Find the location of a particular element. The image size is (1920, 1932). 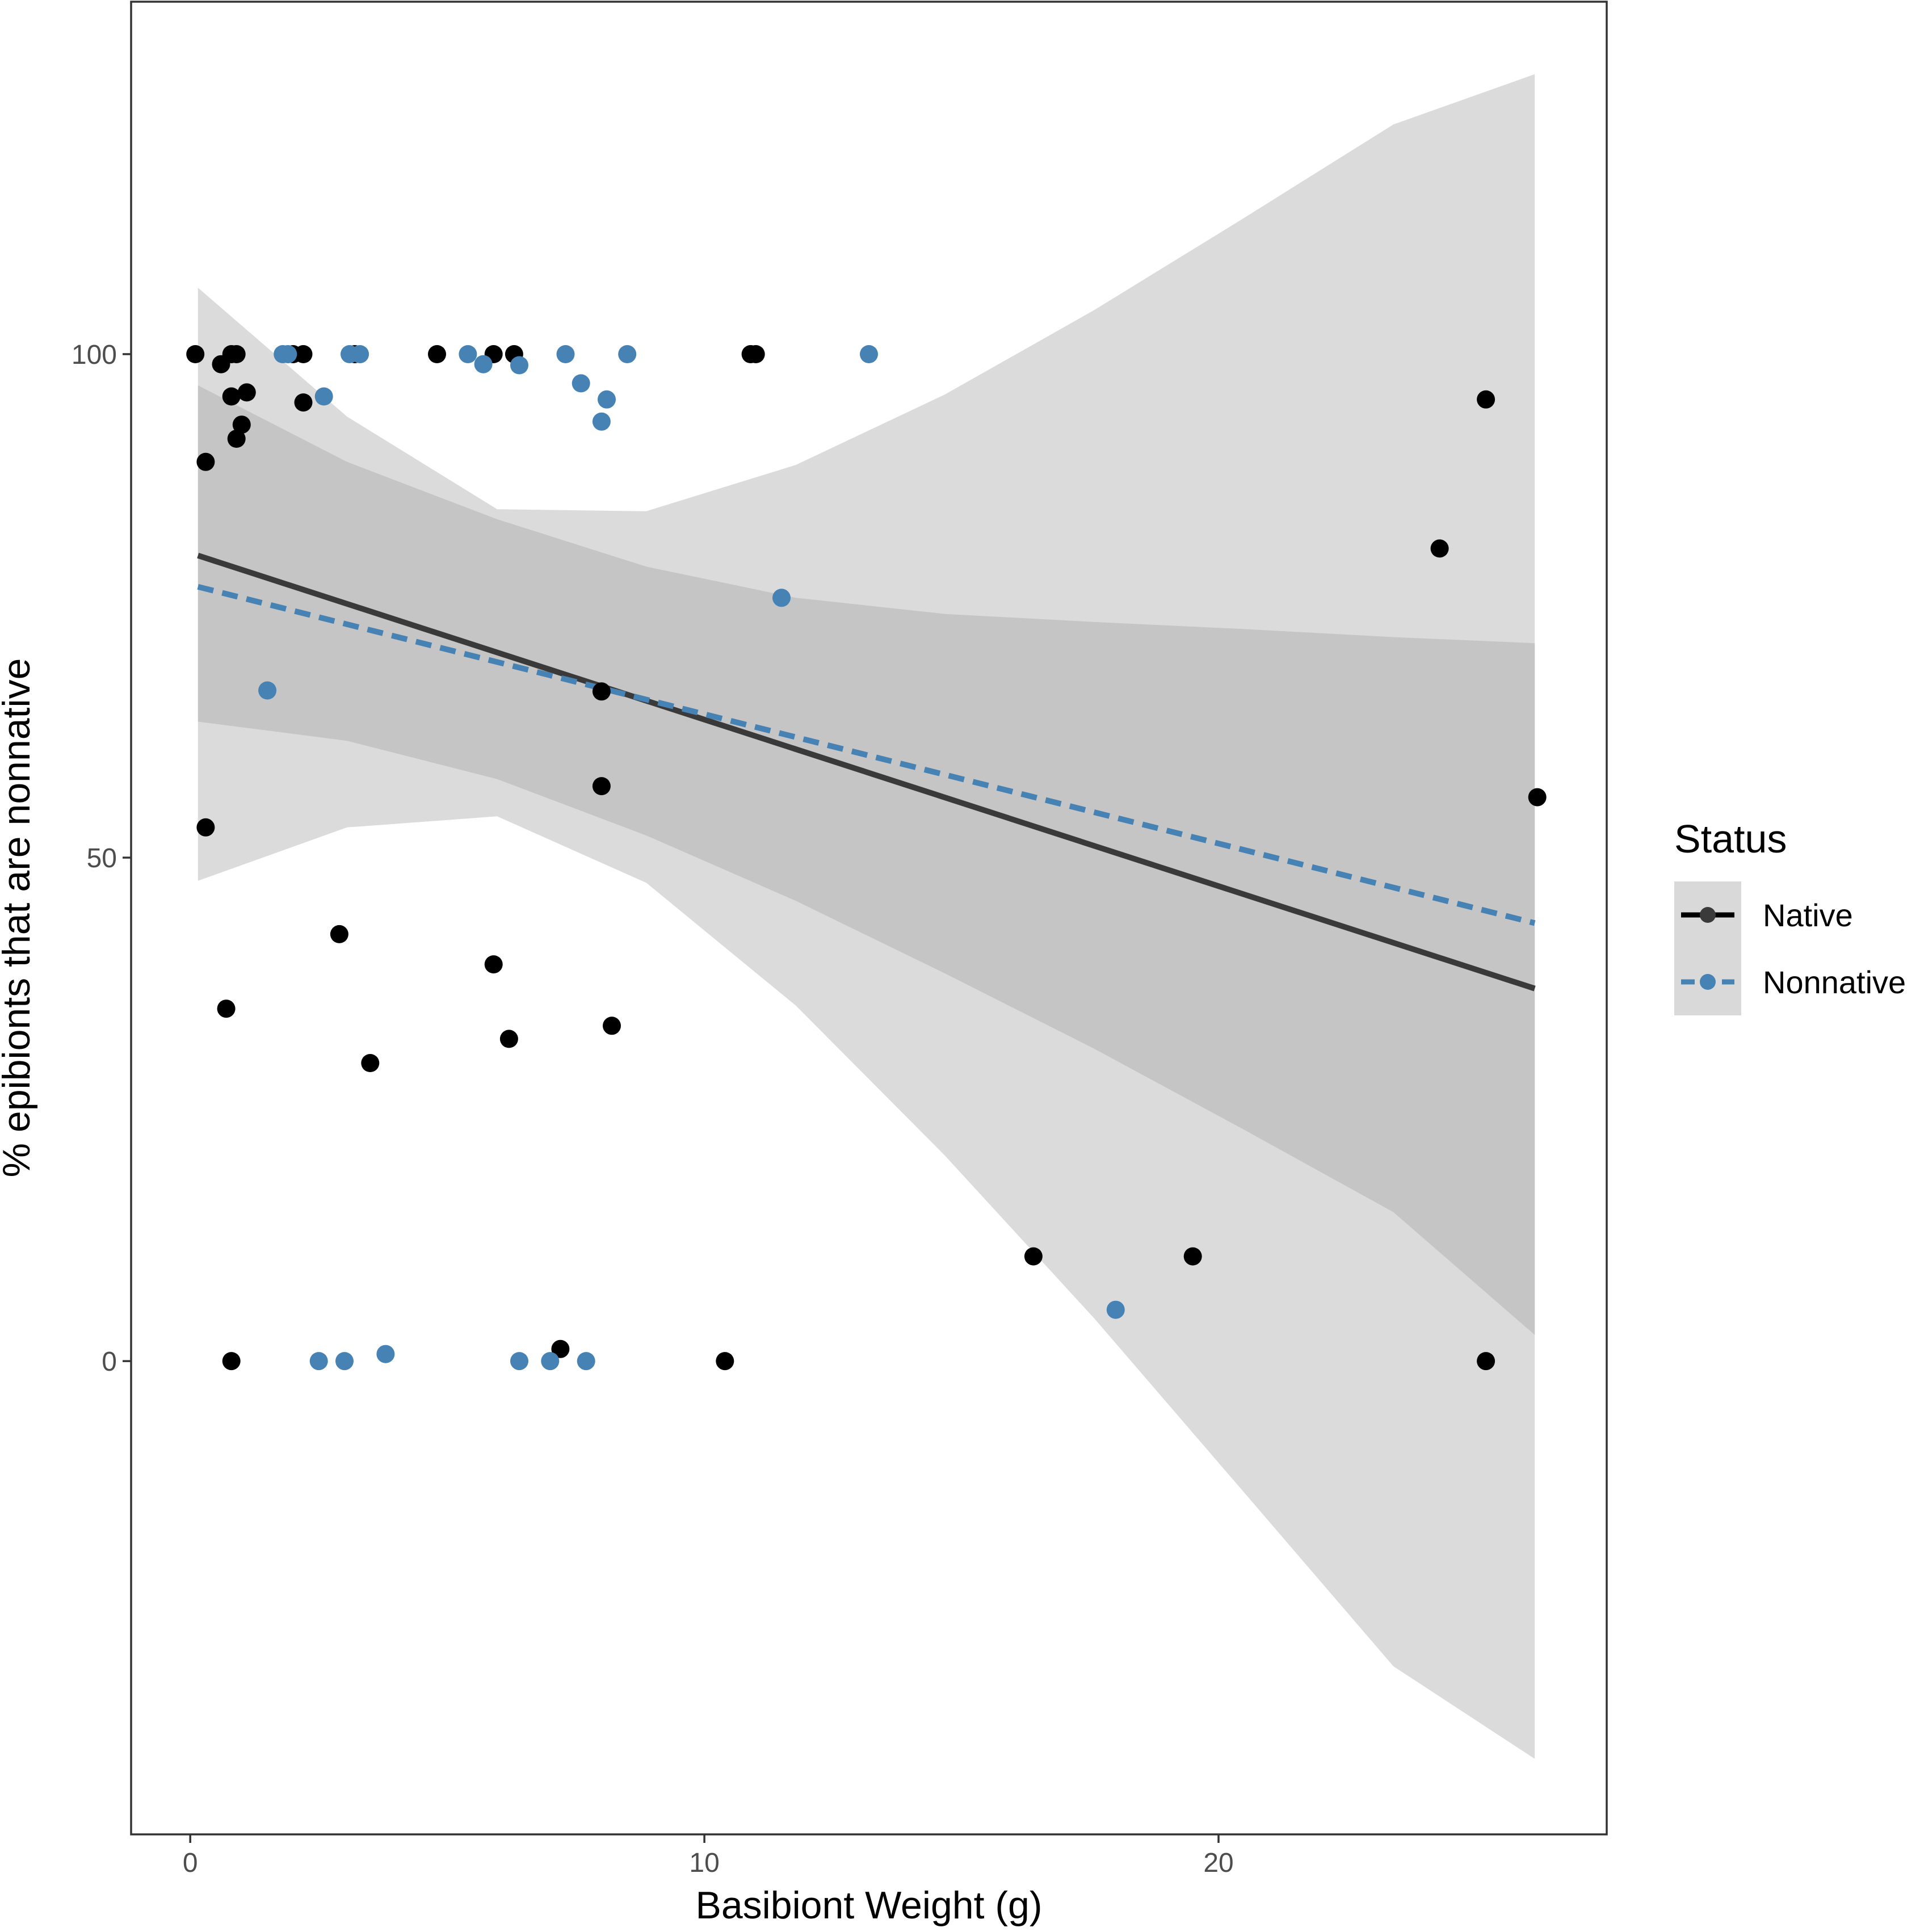

x-tick-label: 0 is located at coordinates (190, 1863).